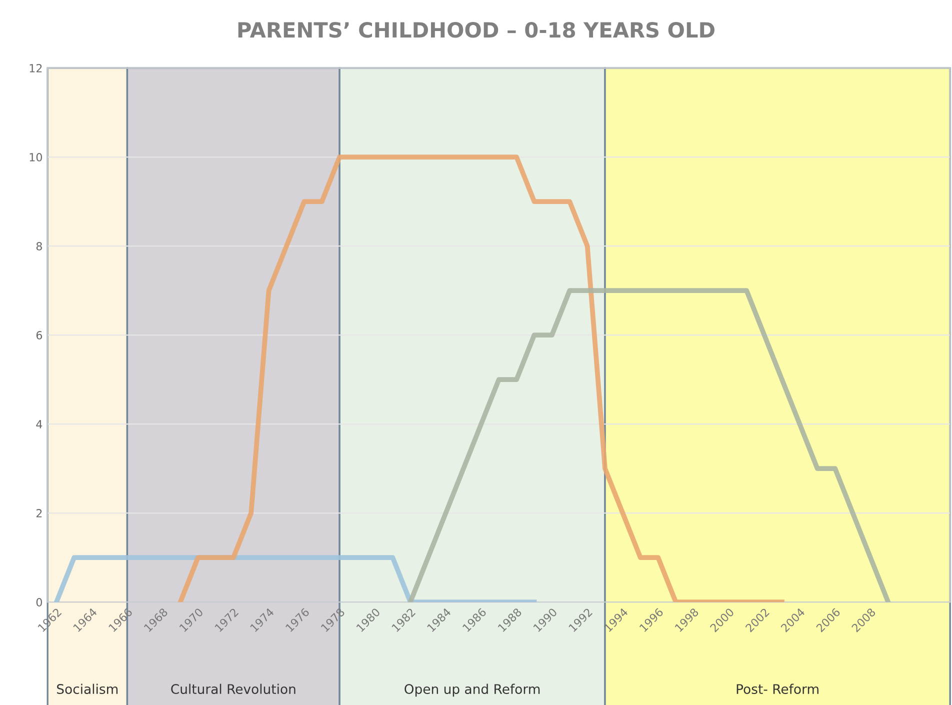 The image size is (952, 705). I want to click on y-tick-label: 12, so click(36, 68).